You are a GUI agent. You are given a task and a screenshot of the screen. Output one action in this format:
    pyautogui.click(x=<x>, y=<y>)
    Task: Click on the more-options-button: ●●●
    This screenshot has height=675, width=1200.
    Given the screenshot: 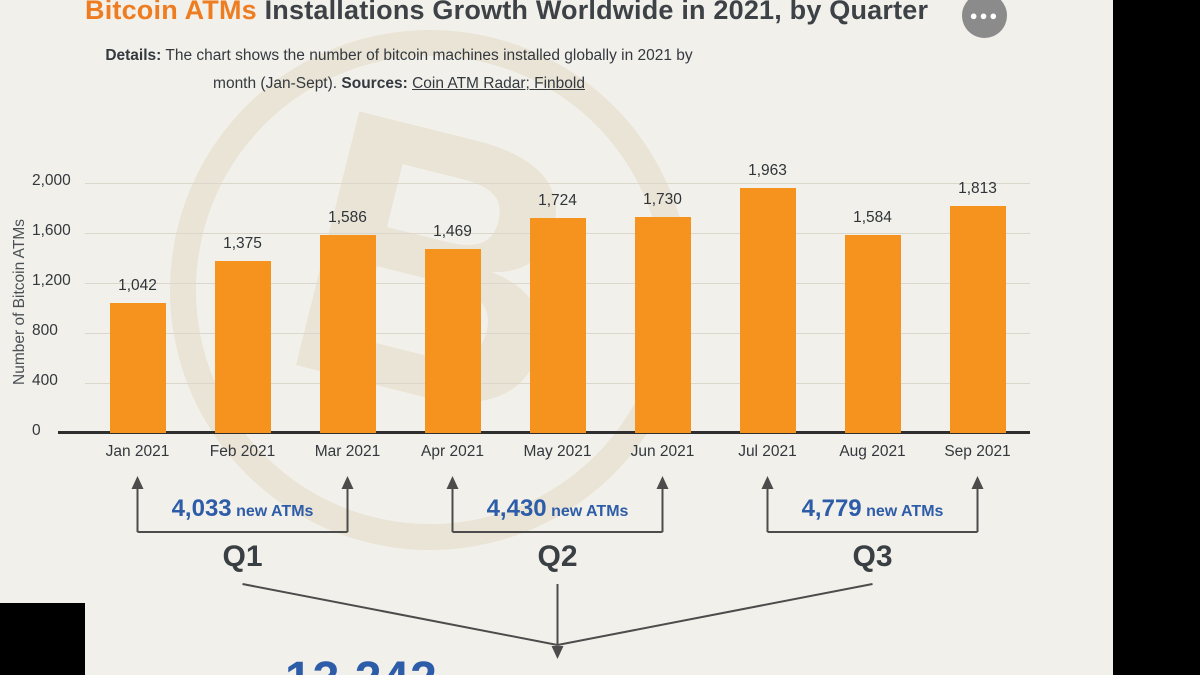 What is the action you would take?
    pyautogui.click(x=984, y=19)
    